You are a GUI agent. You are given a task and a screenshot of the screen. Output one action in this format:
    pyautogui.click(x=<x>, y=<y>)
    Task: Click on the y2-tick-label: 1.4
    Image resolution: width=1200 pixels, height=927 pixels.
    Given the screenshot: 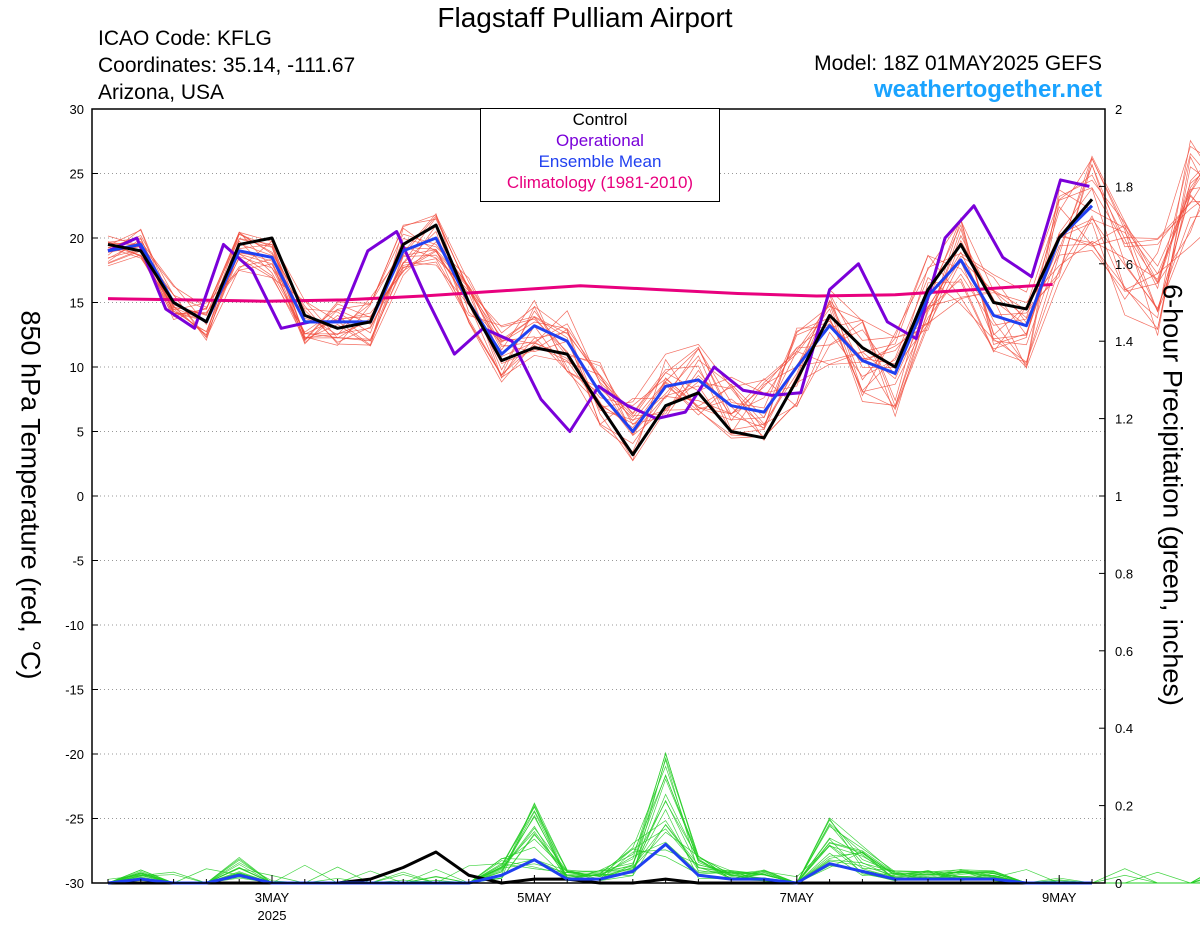 What is the action you would take?
    pyautogui.click(x=1124, y=341)
    